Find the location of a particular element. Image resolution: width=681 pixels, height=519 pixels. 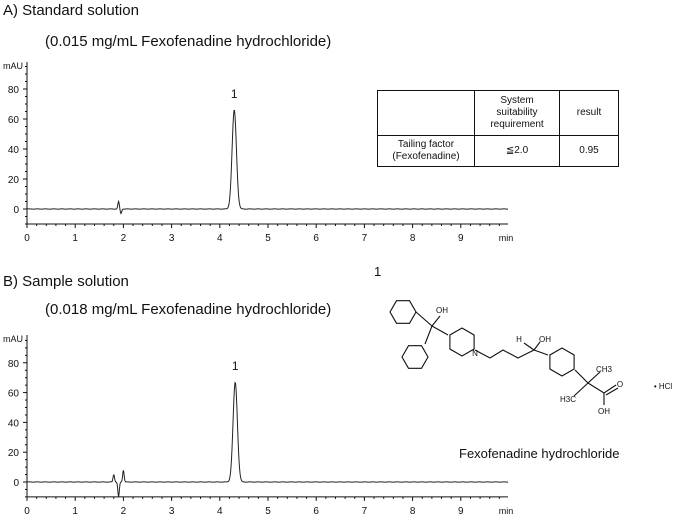

chart-b-subtitle: (0.018 mg/mL Fexofenadine hydrochloride) is located at coordinates (188, 309).